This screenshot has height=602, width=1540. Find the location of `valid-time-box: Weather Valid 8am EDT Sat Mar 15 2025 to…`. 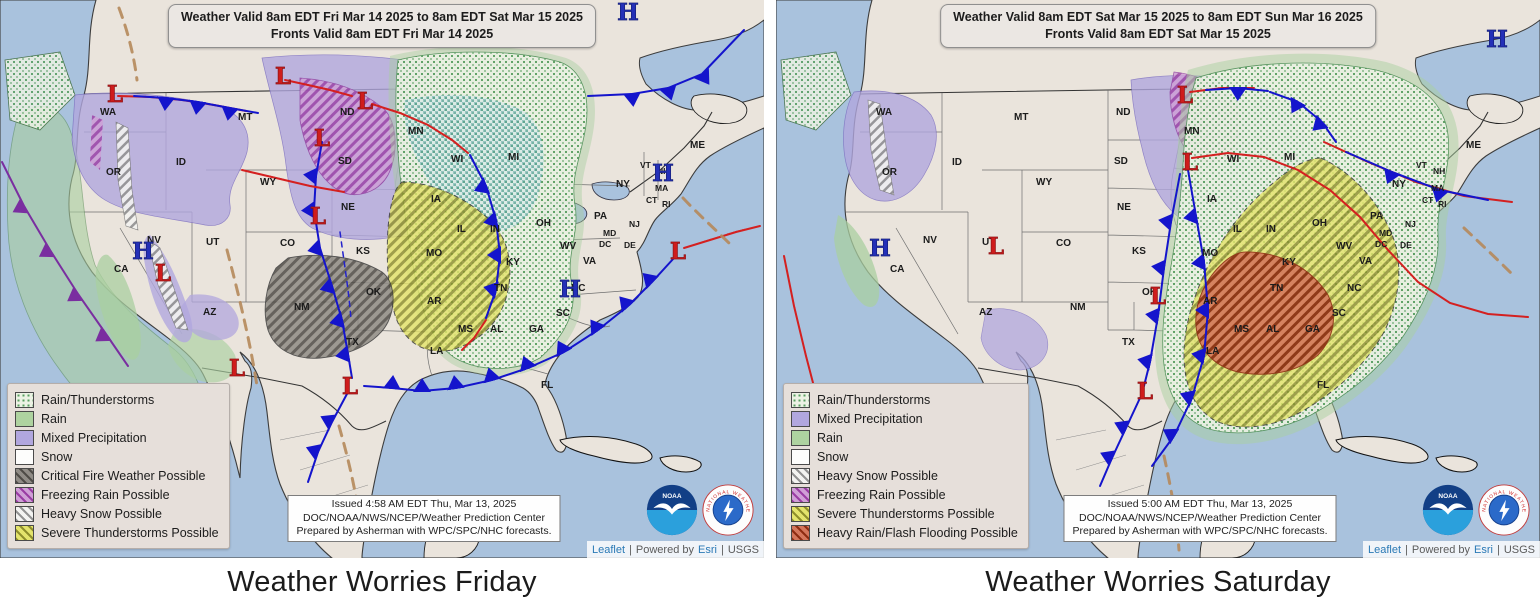

valid-time-box: Weather Valid 8am EDT Sat Mar 15 2025 to… is located at coordinates (1158, 26).